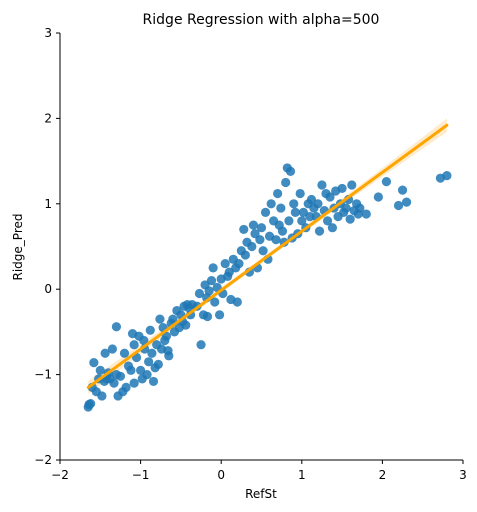  What do you see at coordinates (383, 475) in the screenshot?
I see `x-tick-label: 2` at bounding box center [383, 475].